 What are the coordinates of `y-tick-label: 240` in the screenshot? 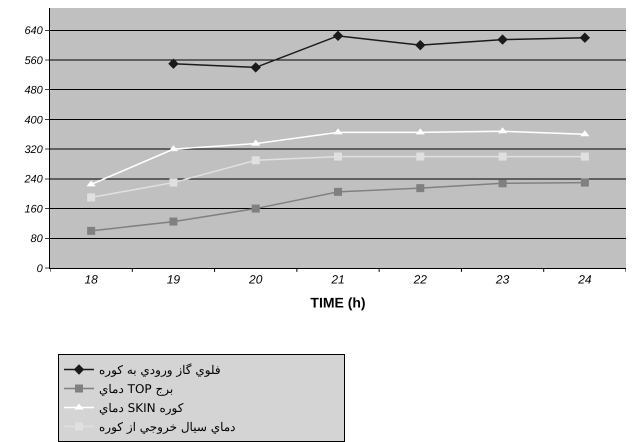 It's located at (33, 180).